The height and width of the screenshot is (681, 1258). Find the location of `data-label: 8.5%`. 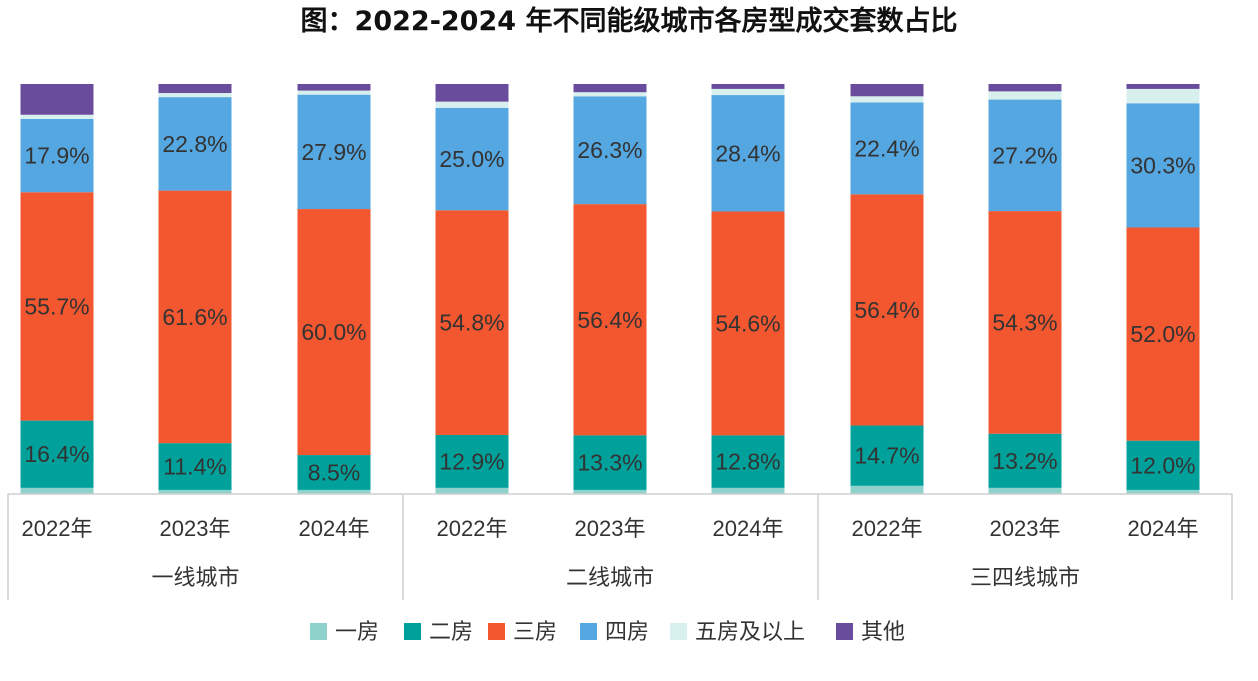

data-label: 8.5% is located at coordinates (334, 472).